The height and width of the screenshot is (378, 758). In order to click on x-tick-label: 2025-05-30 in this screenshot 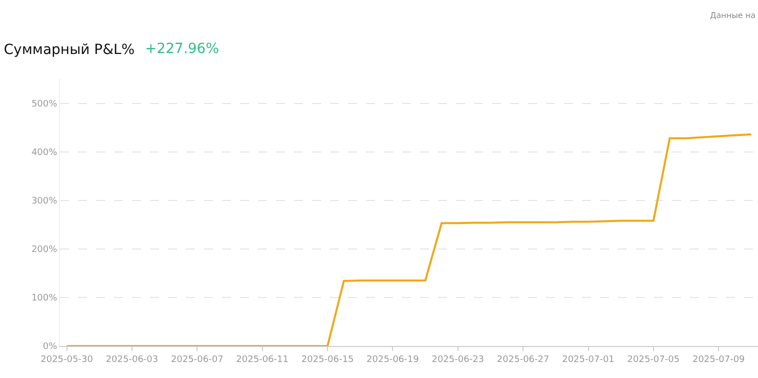, I will do `click(67, 359)`.